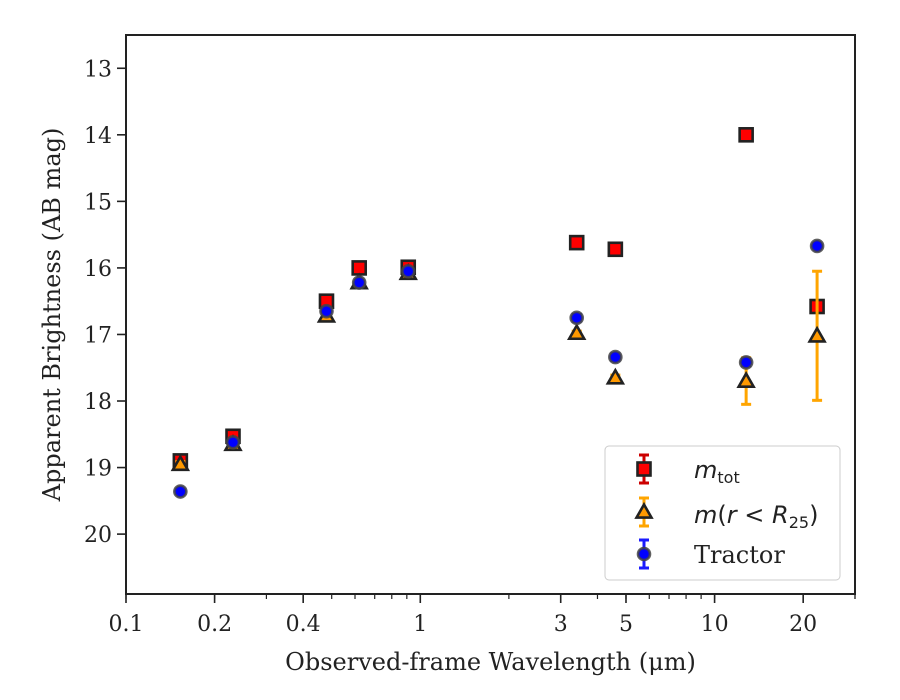 This screenshot has height=700, width=900. I want to click on y-tick-label: 20, so click(98, 535).